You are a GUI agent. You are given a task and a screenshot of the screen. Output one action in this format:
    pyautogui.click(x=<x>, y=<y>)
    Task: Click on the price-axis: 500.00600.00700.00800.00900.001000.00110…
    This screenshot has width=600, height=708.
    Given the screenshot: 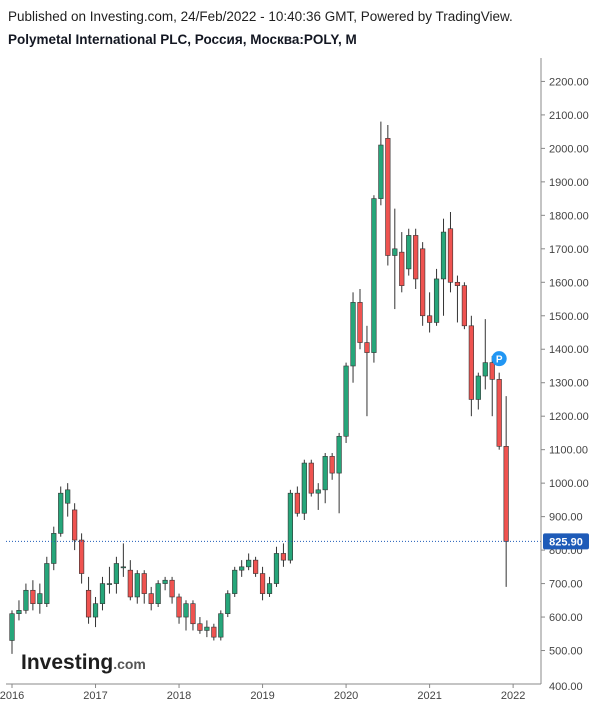 What is the action you would take?
    pyautogui.click(x=565, y=384)
    